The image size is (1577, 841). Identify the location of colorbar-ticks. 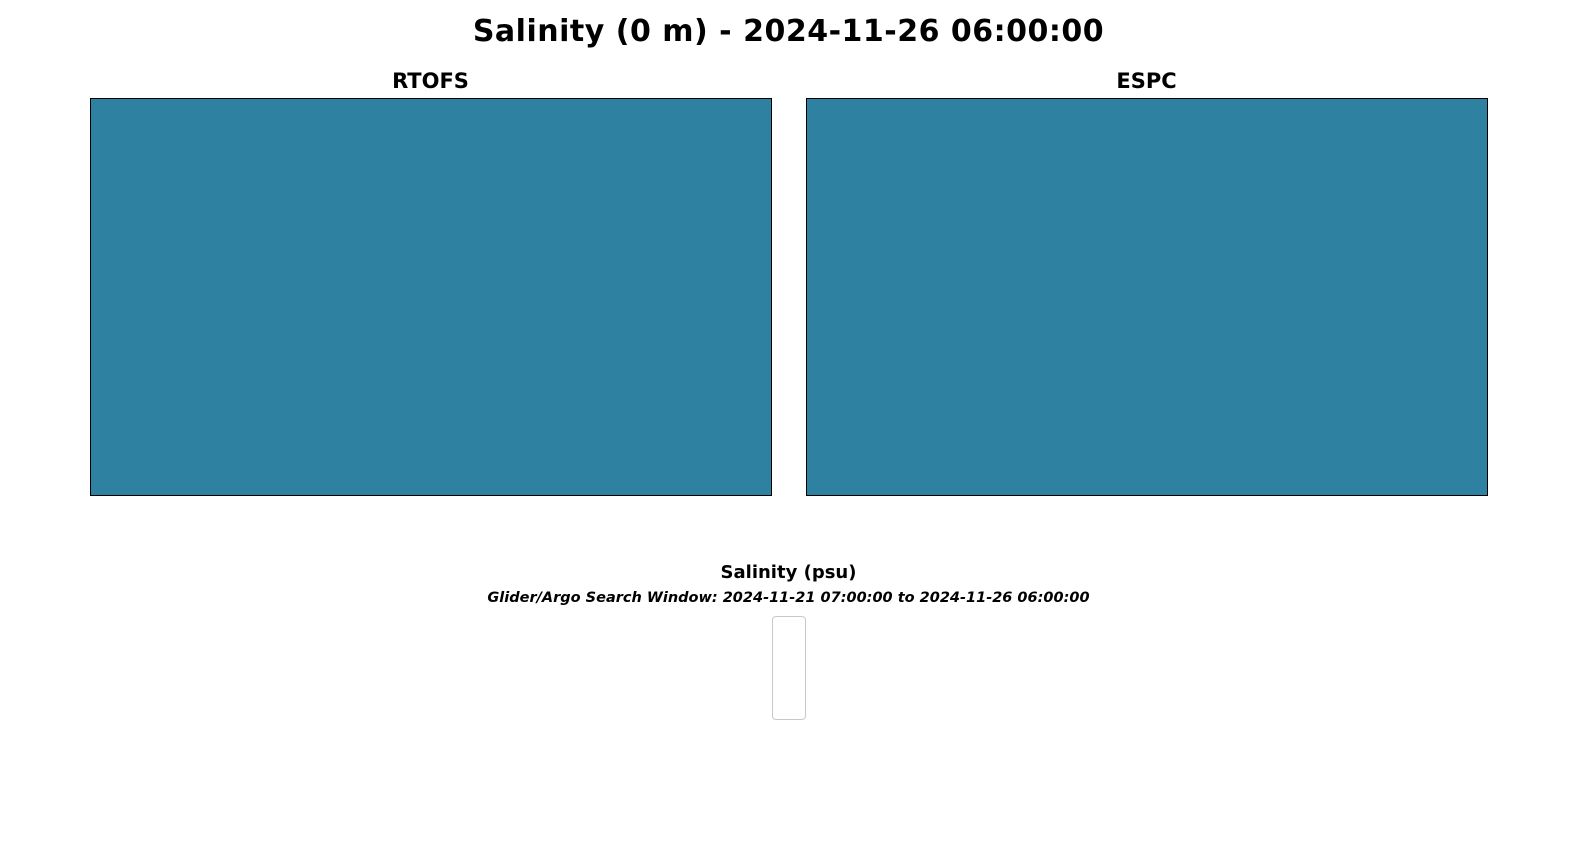
(789, 548).